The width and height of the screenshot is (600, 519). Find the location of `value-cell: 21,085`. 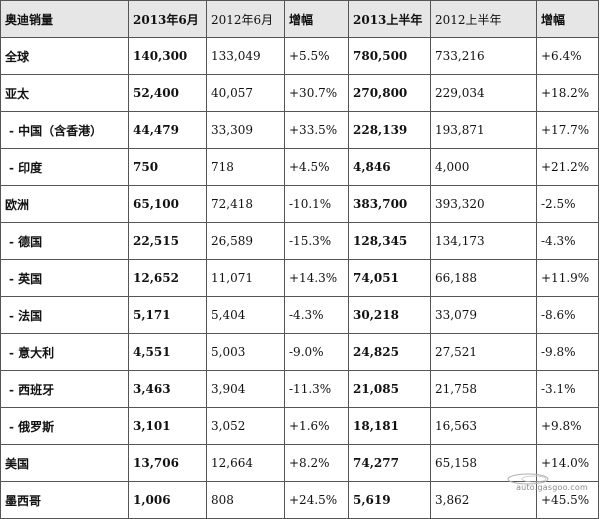

value-cell: 21,085 is located at coordinates (389, 389).